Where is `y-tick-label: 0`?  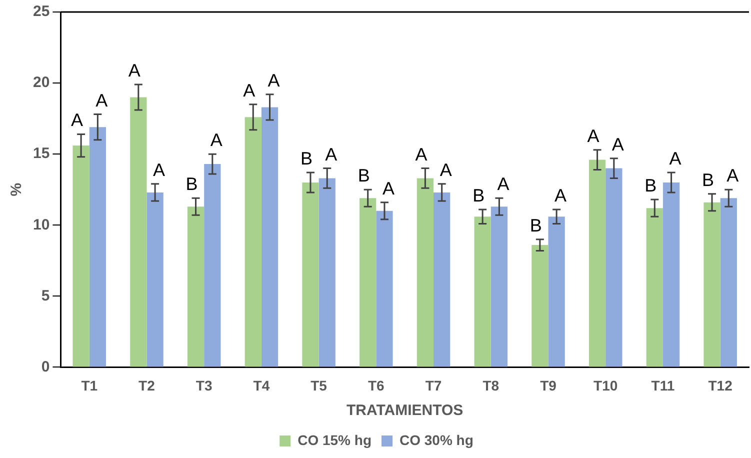 y-tick-label: 0 is located at coordinates (45, 367).